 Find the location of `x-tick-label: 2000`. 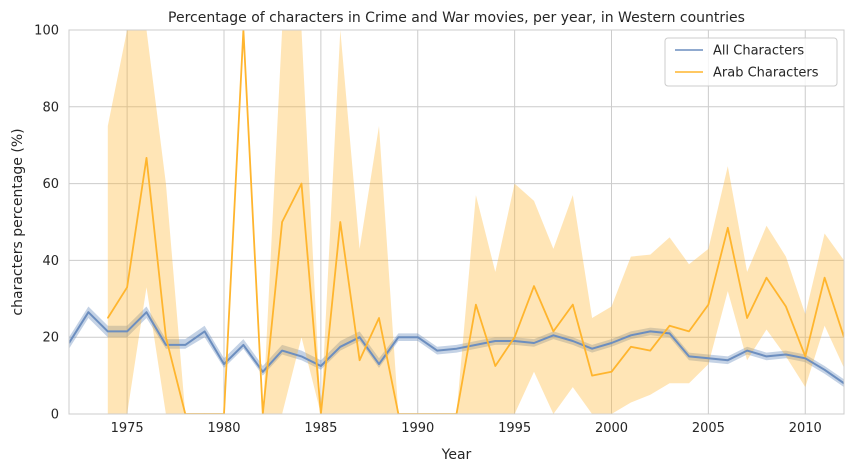

x-tick-label: 2000 is located at coordinates (611, 428).